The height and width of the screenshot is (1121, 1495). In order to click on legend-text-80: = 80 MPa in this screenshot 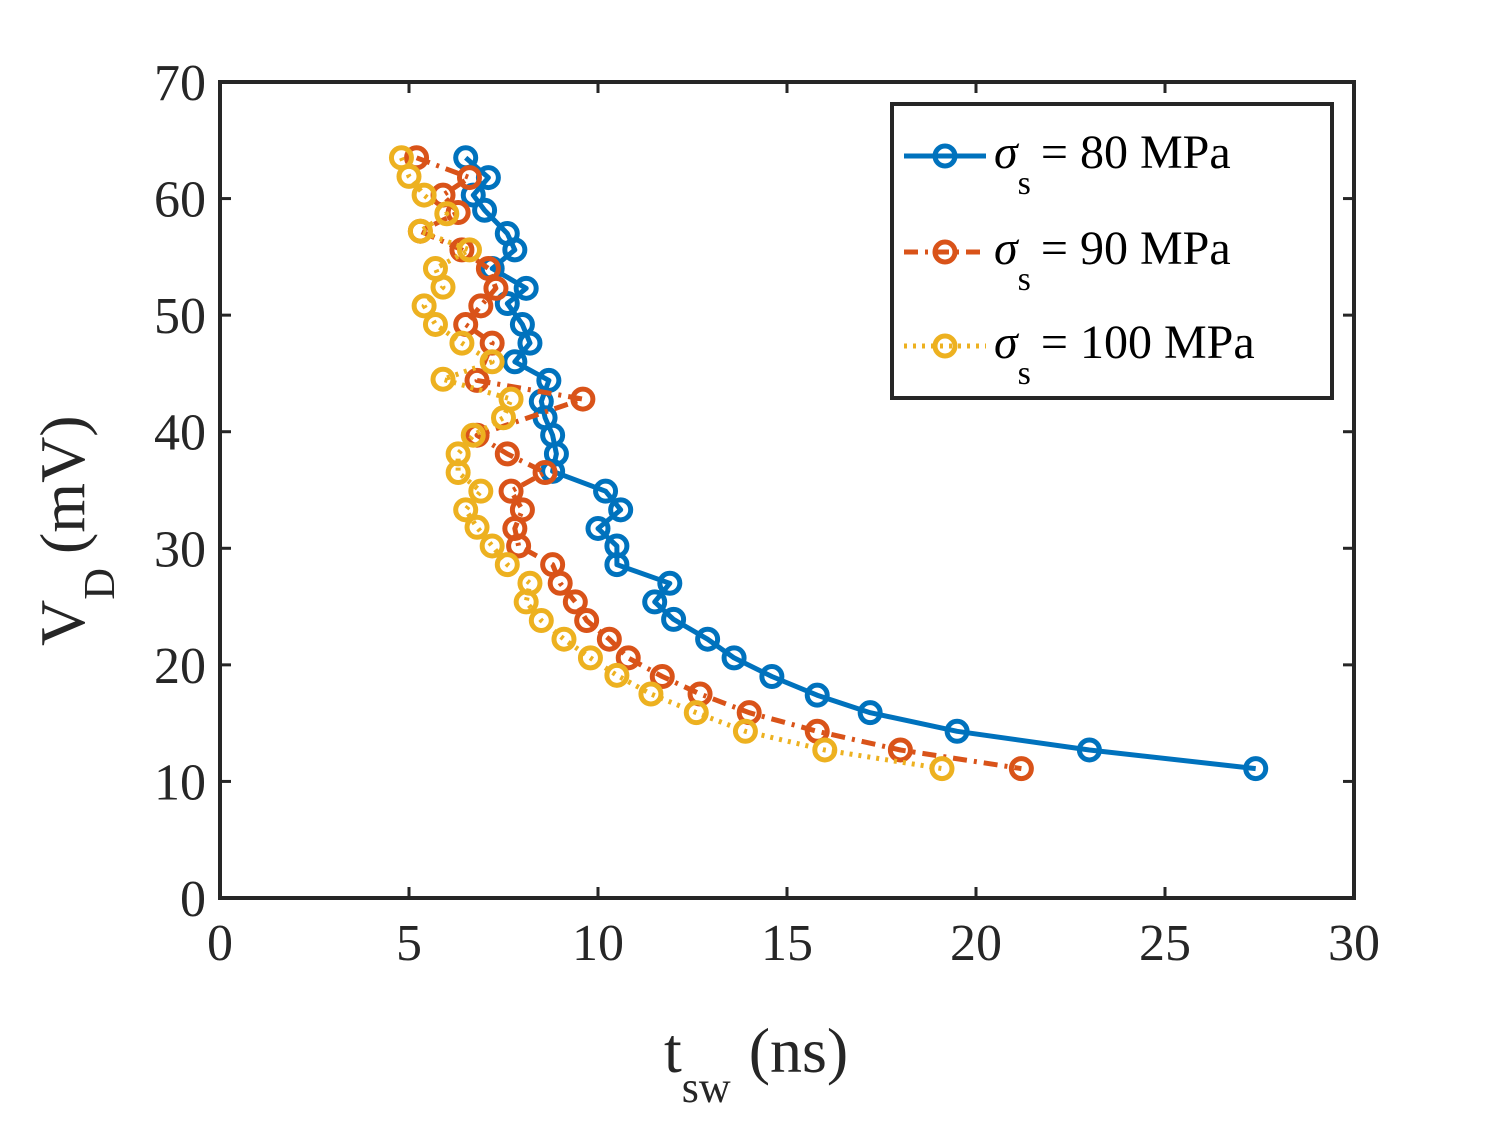, I will do `click(1136, 152)`.